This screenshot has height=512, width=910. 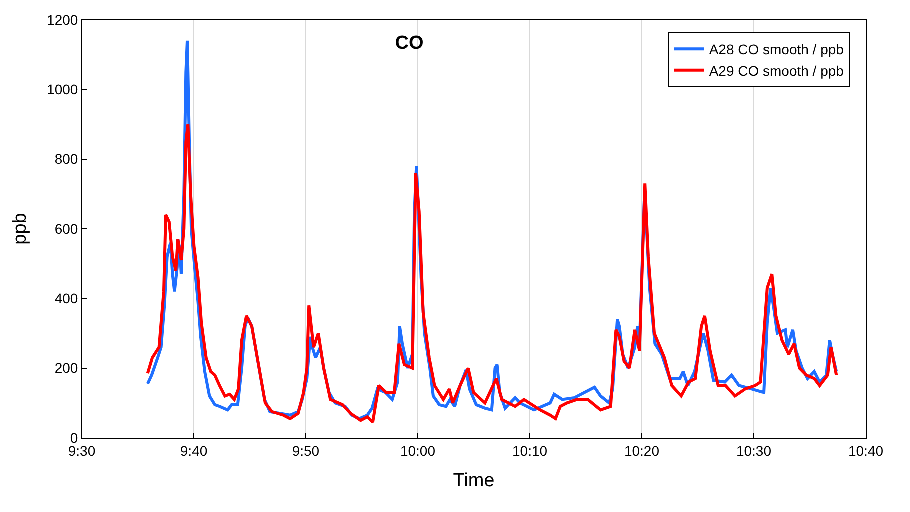 I want to click on y-tick-label: 200, so click(x=66, y=368).